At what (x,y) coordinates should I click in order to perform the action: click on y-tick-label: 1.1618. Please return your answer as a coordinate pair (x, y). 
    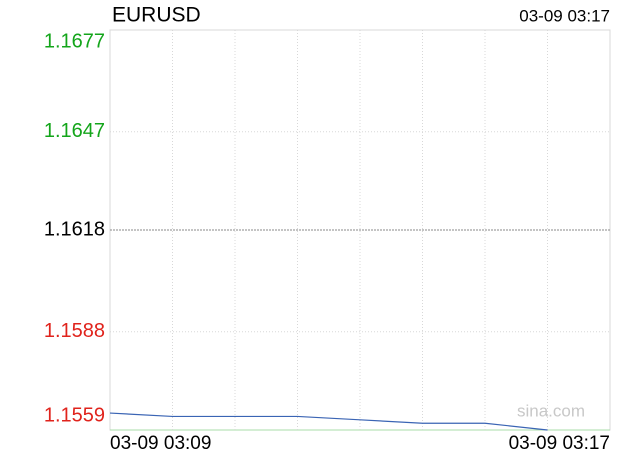
    Looking at the image, I should click on (74, 229).